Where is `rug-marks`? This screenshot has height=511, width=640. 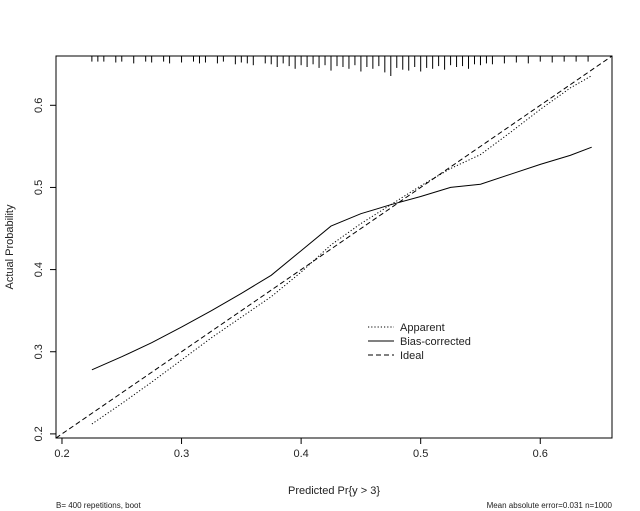 rug-marks is located at coordinates (340, 66).